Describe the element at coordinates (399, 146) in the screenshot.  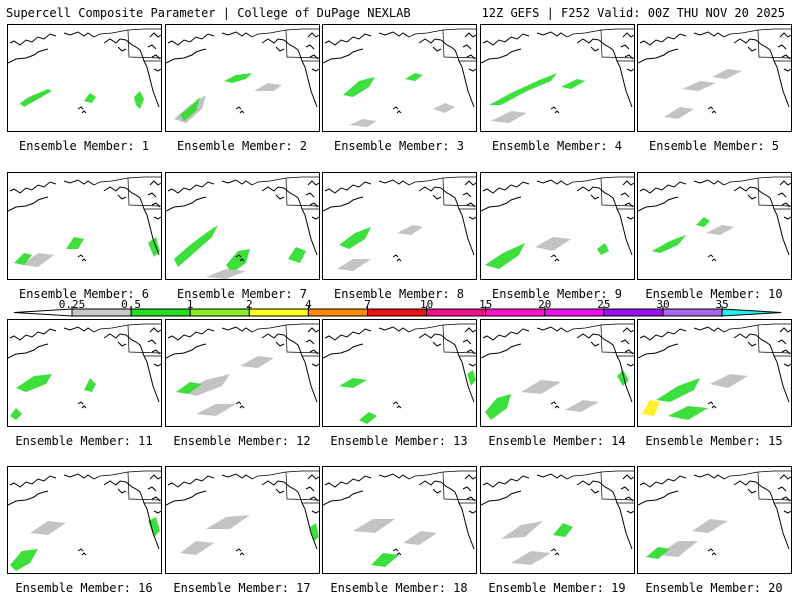
I see `ensemble-member-label: Ensemble Member: 3` at that location.